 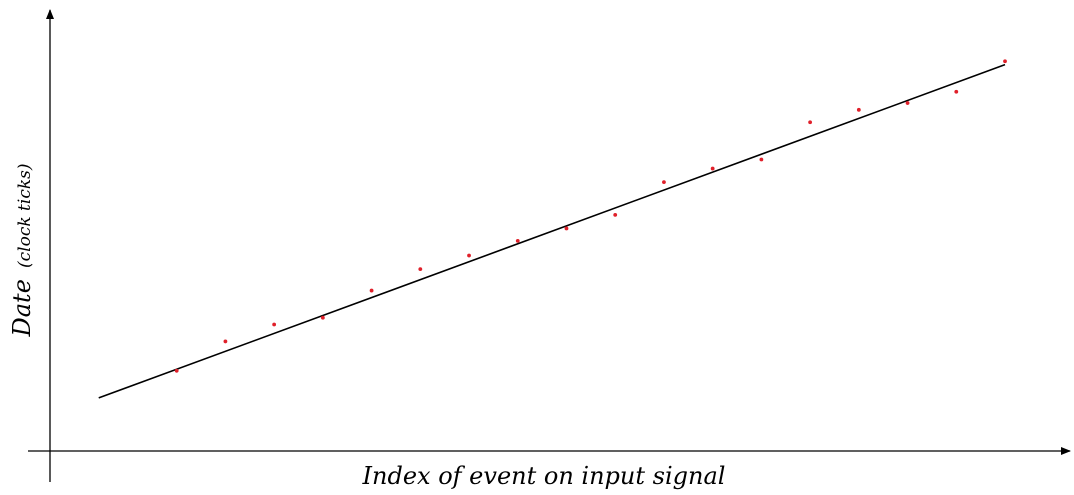 What do you see at coordinates (25, 216) in the screenshot?
I see `y-axis-label-unit: (clock ticks)` at bounding box center [25, 216].